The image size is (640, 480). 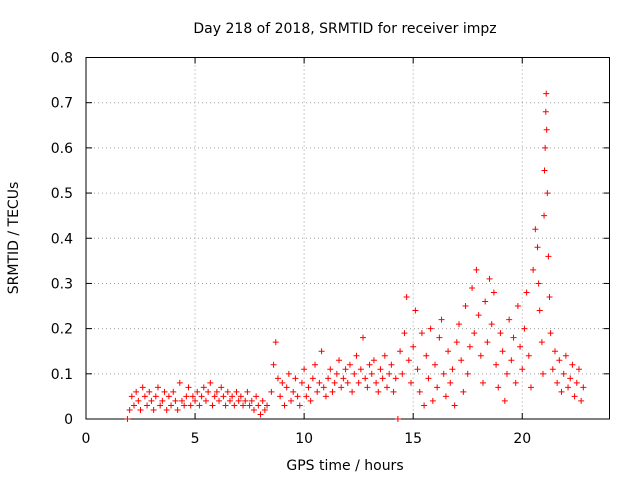 I want to click on y-tick-label: 0.3, so click(x=62, y=284).